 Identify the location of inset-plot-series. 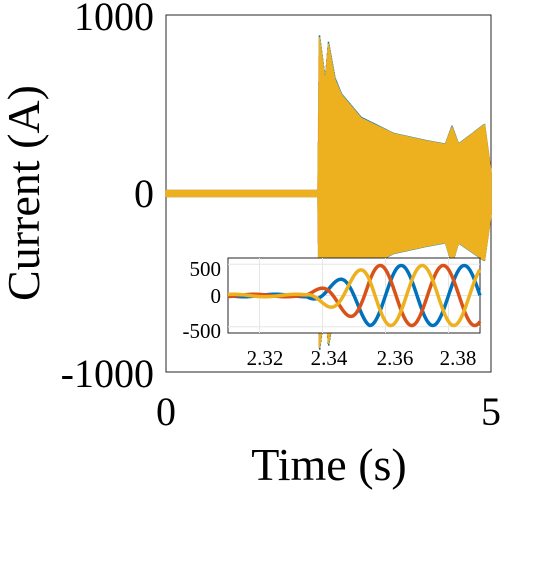
(354, 295).